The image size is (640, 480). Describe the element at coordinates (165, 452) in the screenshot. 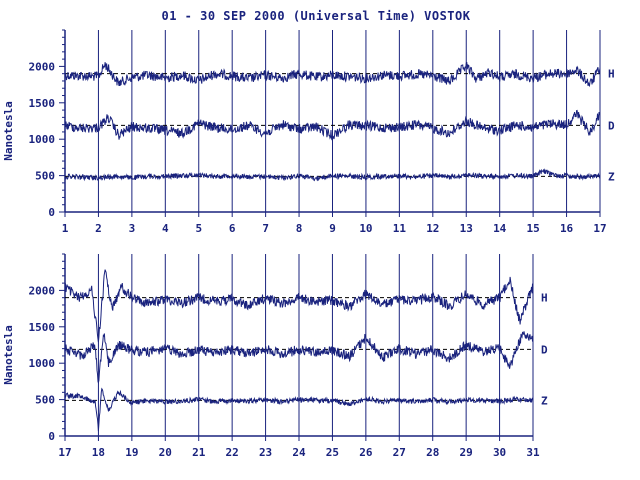

I see `x-tick-label: 20` at that location.